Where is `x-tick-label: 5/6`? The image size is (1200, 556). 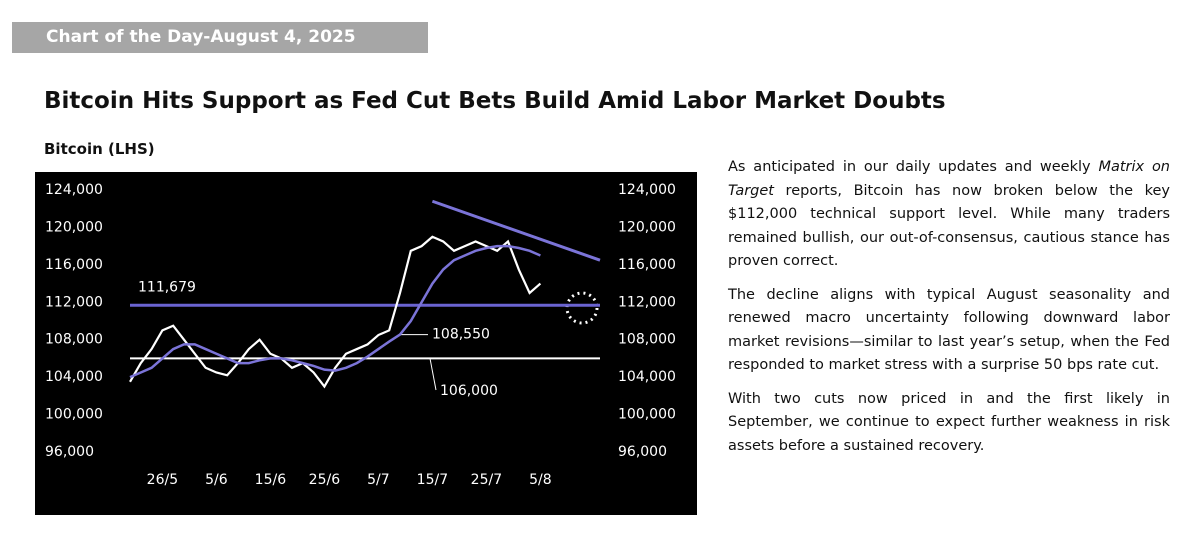
x-tick-label: 5/6 is located at coordinates (216, 480).